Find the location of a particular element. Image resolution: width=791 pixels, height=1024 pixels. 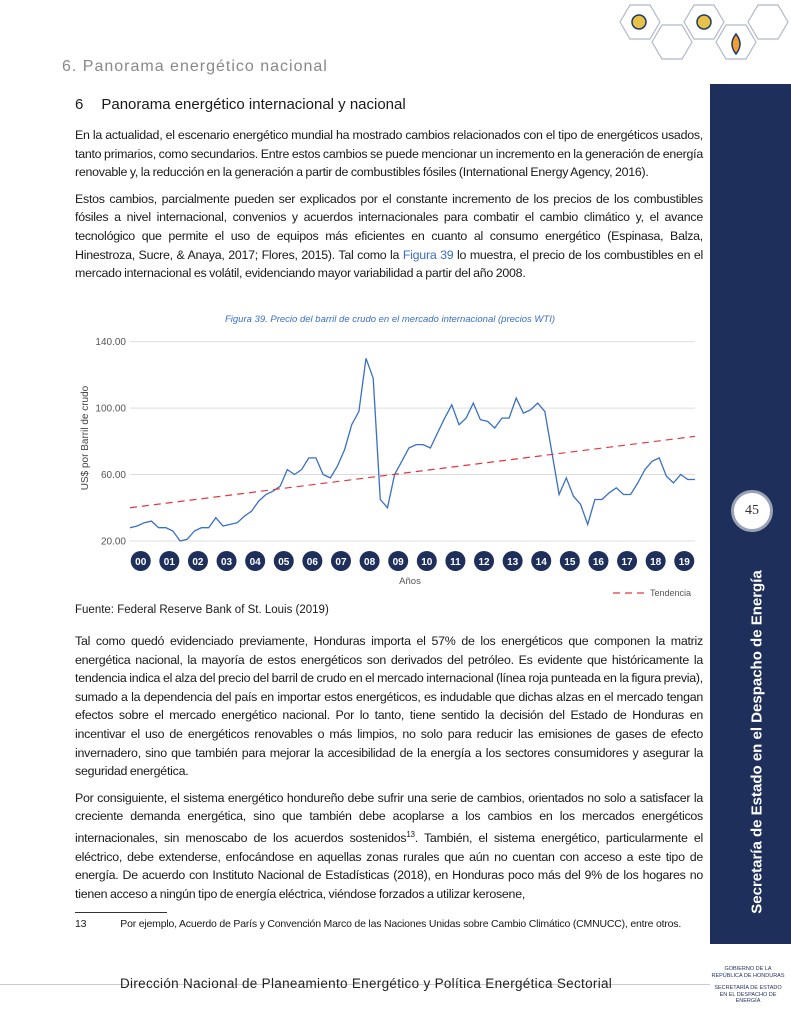

x-tick-label: 06 is located at coordinates (313, 562).